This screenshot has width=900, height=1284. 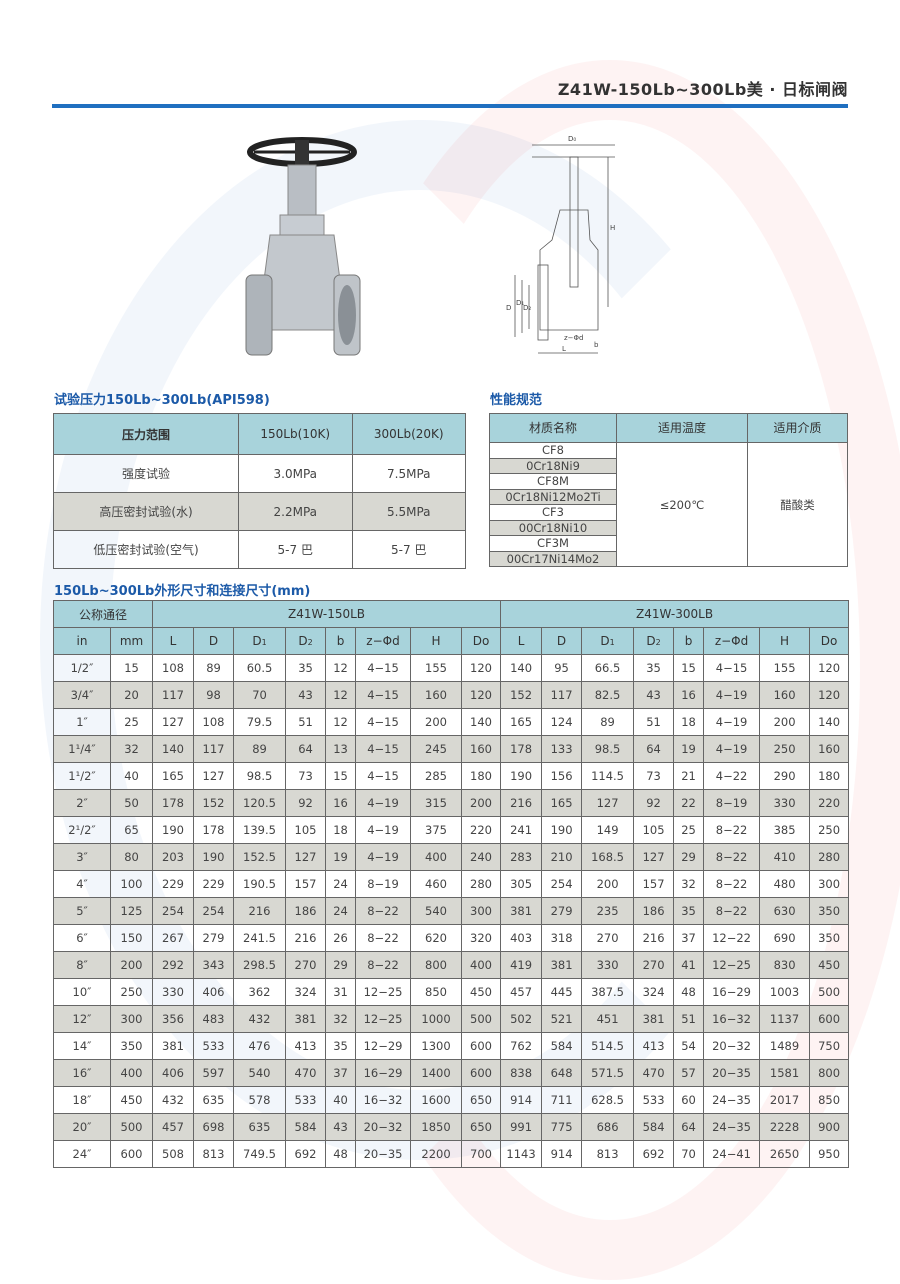 What do you see at coordinates (173, 1019) in the screenshot?
I see `cell: 356` at bounding box center [173, 1019].